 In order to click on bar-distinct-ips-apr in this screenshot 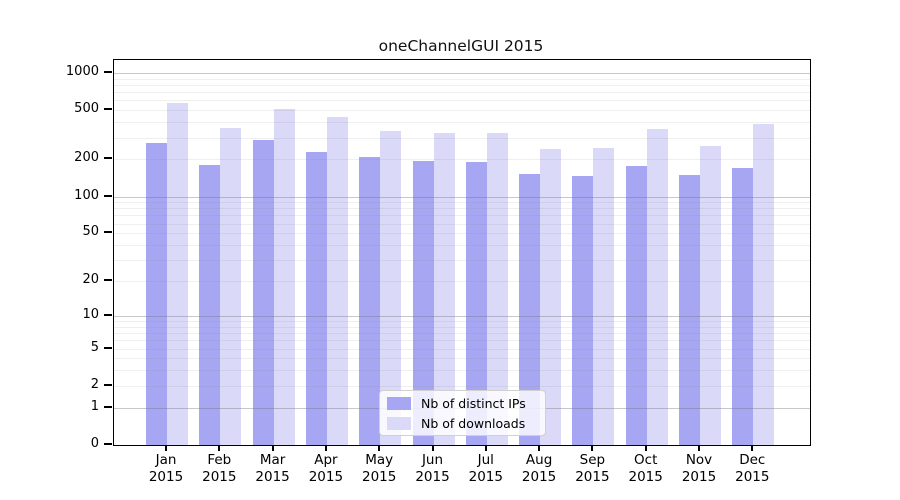, I will do `click(316, 298)`.